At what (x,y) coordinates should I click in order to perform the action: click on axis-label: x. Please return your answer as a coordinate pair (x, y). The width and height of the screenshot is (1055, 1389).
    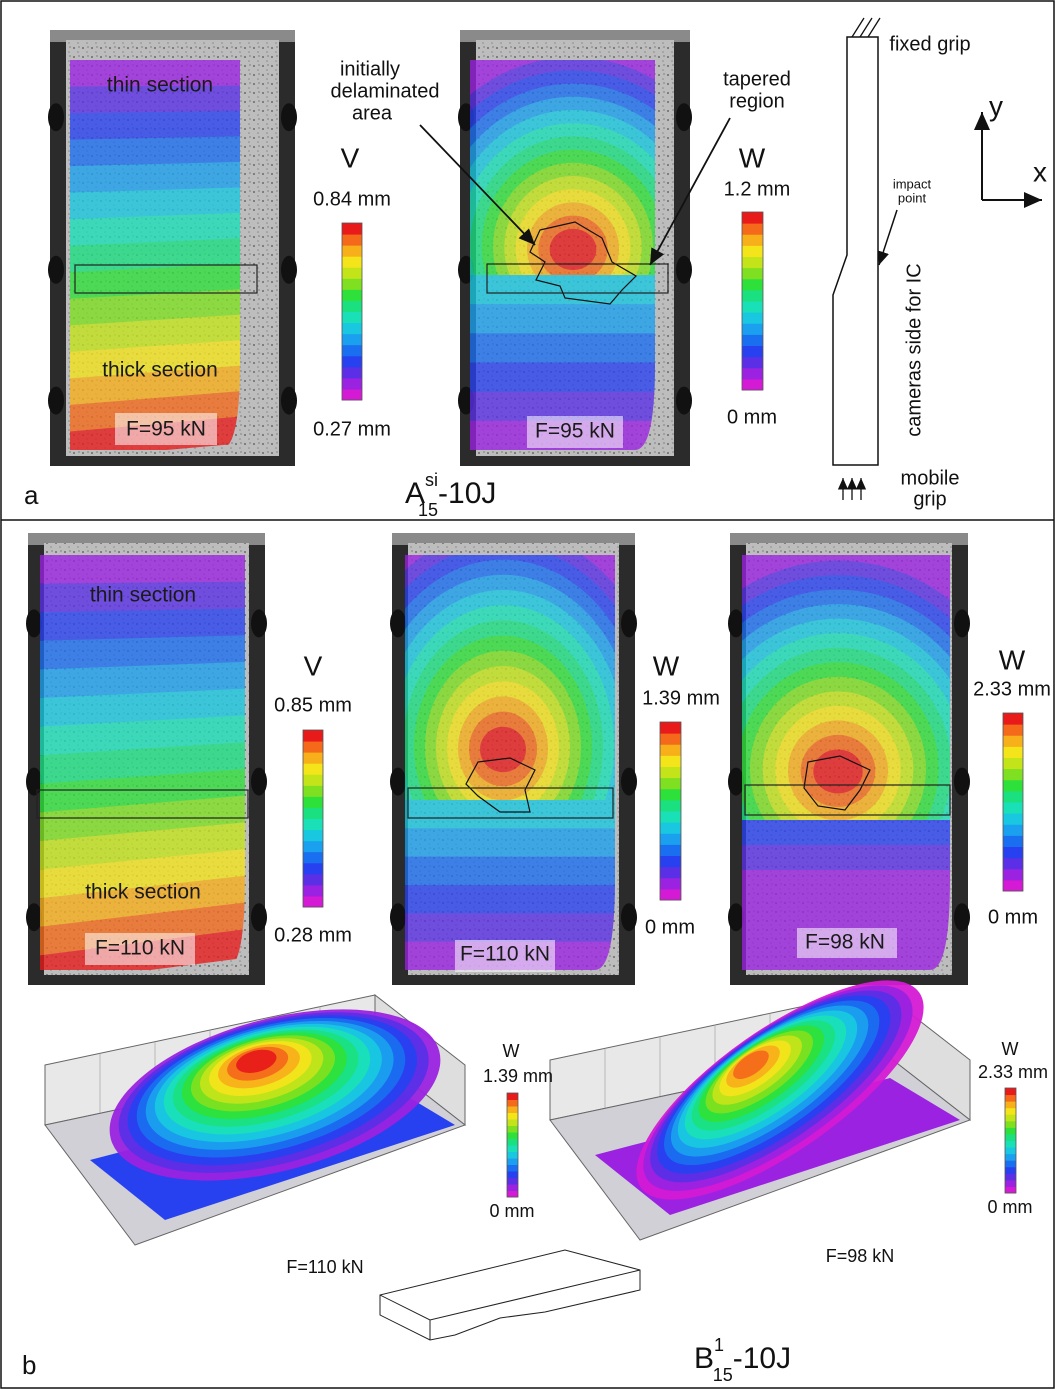
    Looking at the image, I should click on (1040, 171).